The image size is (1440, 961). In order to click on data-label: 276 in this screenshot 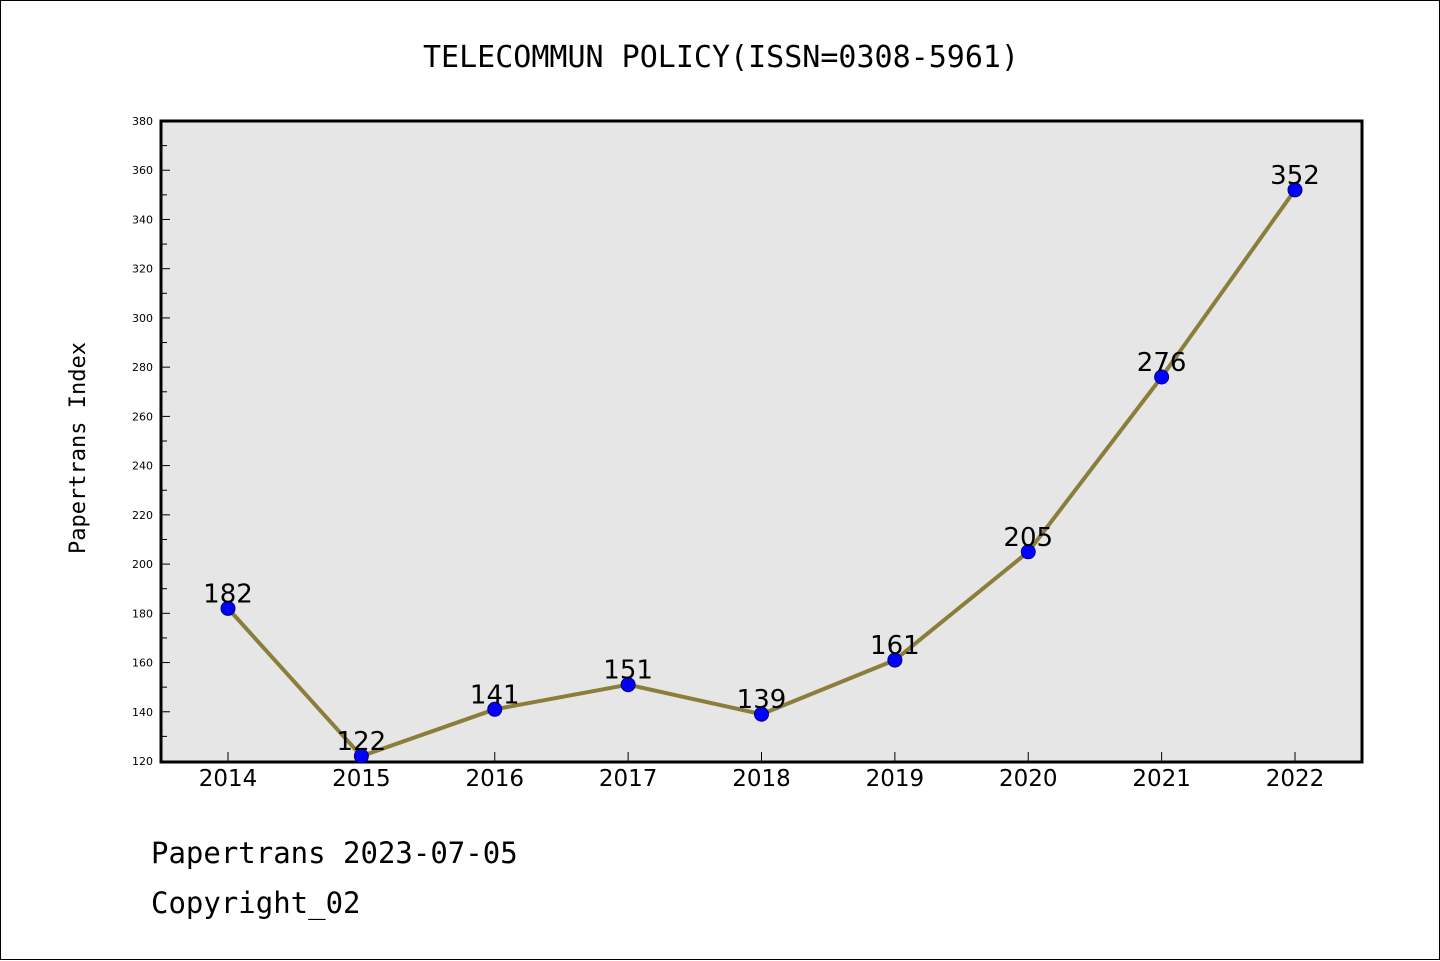, I will do `click(1162, 363)`.